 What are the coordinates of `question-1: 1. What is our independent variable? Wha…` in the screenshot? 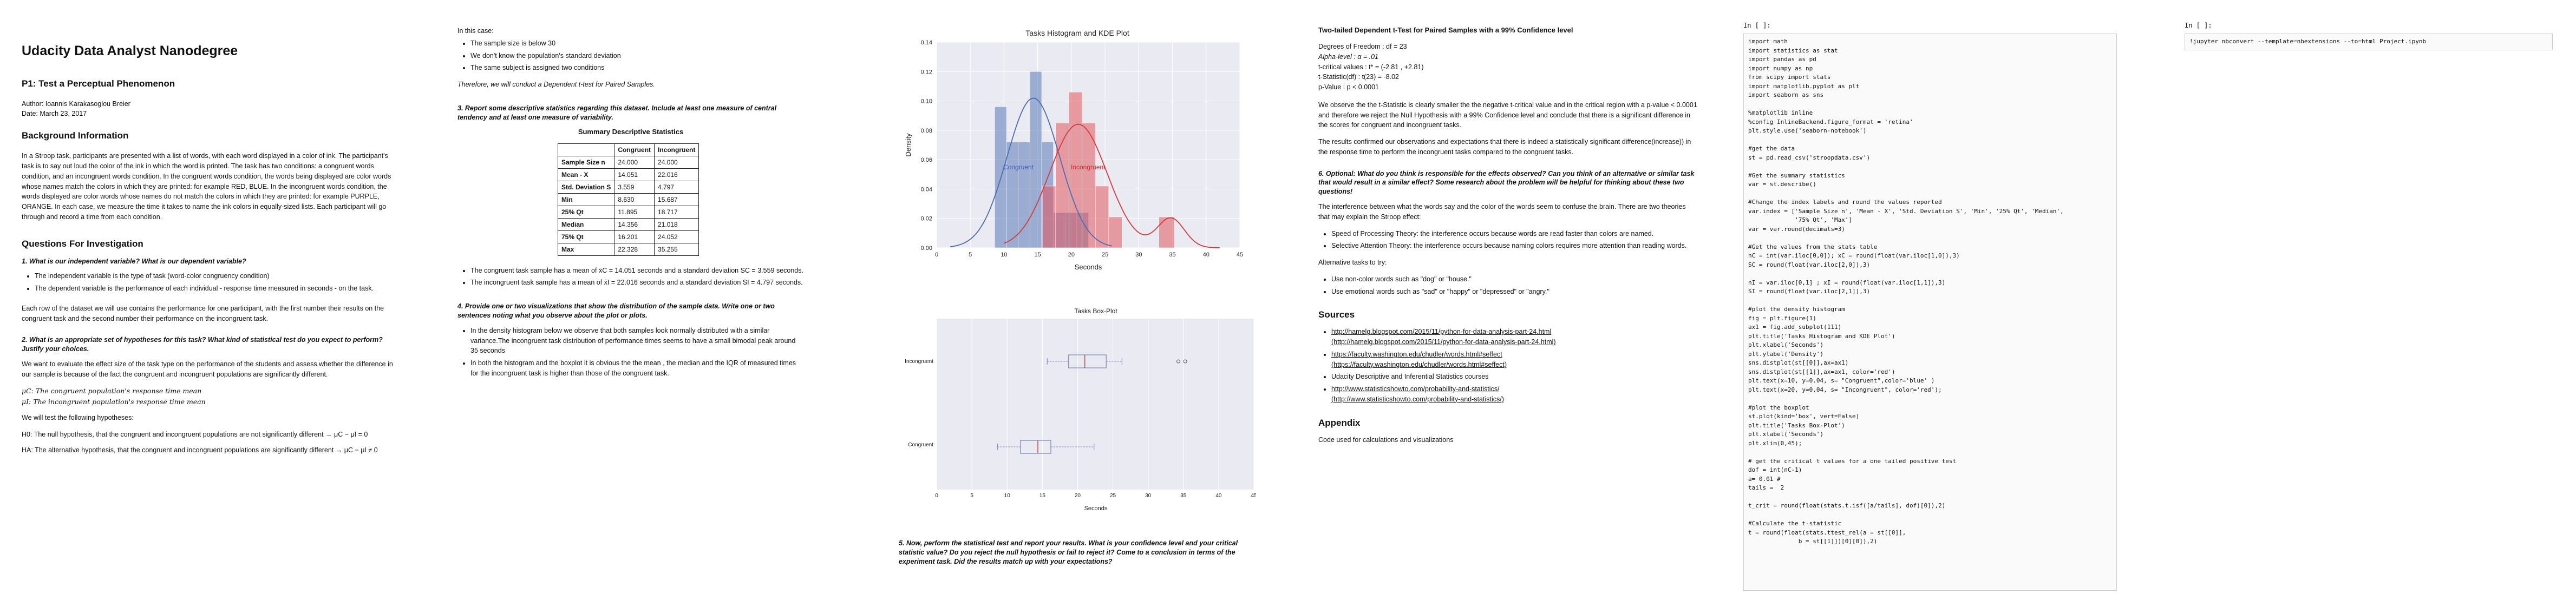 It's located at (134, 261).